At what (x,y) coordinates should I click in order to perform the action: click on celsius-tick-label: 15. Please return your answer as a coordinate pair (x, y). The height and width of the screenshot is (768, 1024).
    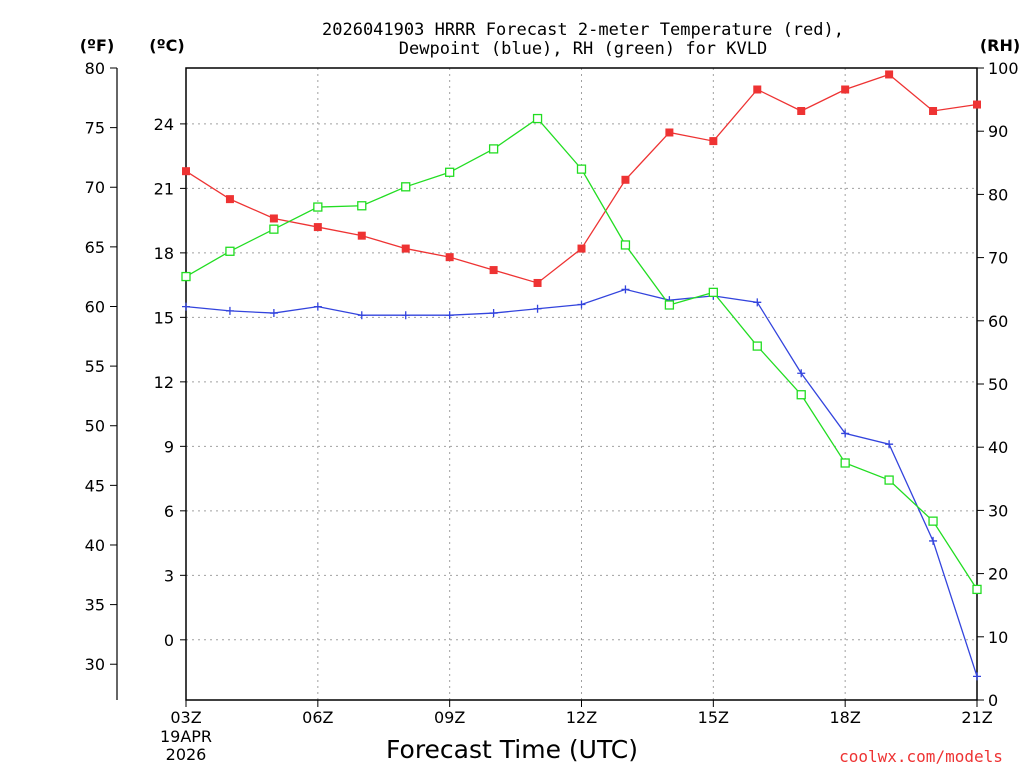
    Looking at the image, I should click on (164, 317).